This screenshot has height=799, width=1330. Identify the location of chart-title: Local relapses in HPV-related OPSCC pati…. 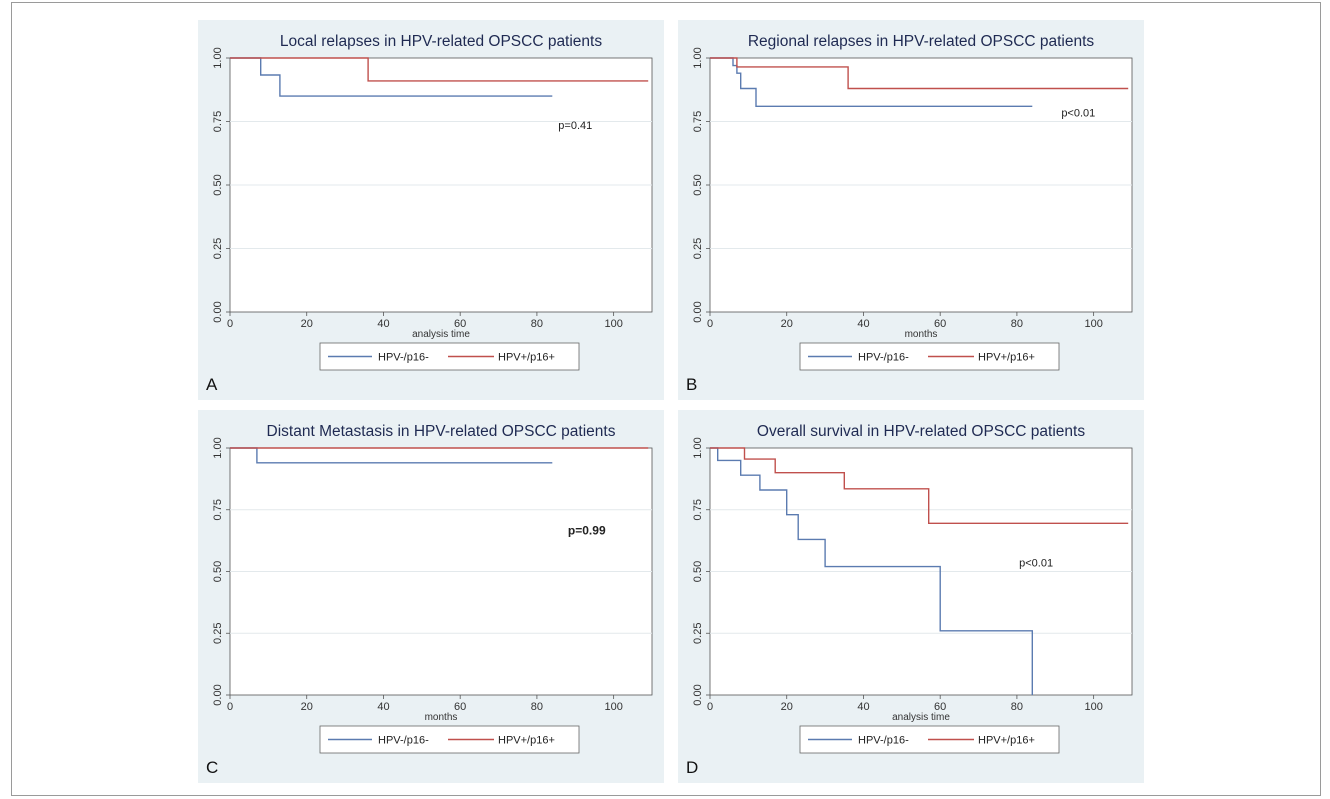
(441, 41).